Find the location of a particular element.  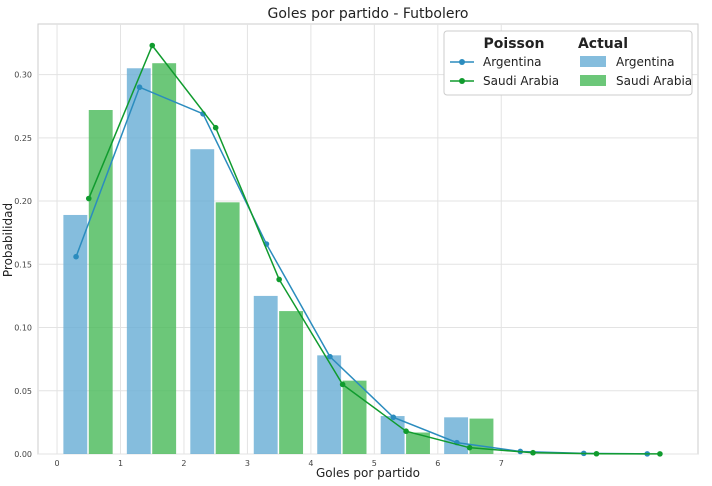

legend-swatch-argentina is located at coordinates (593, 61).